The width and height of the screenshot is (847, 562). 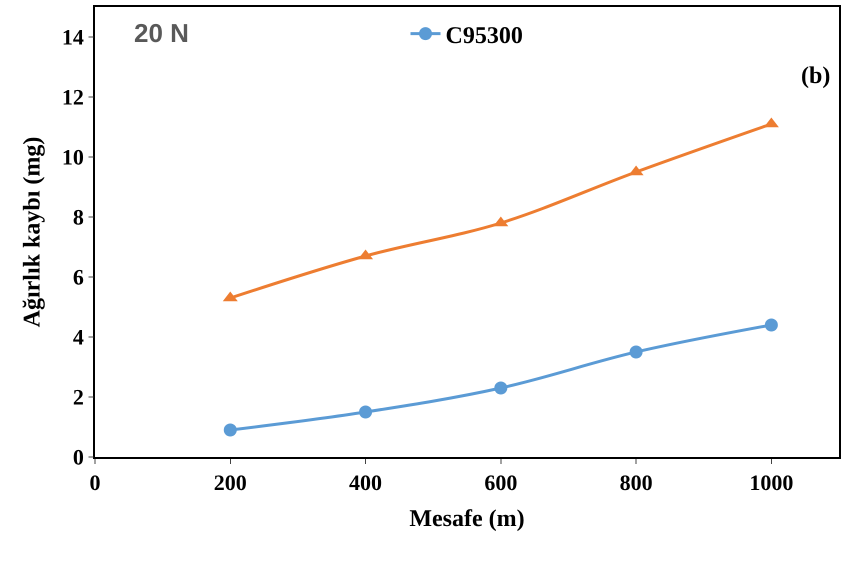 I want to click on x-tick-label: 1000, so click(x=771, y=483).